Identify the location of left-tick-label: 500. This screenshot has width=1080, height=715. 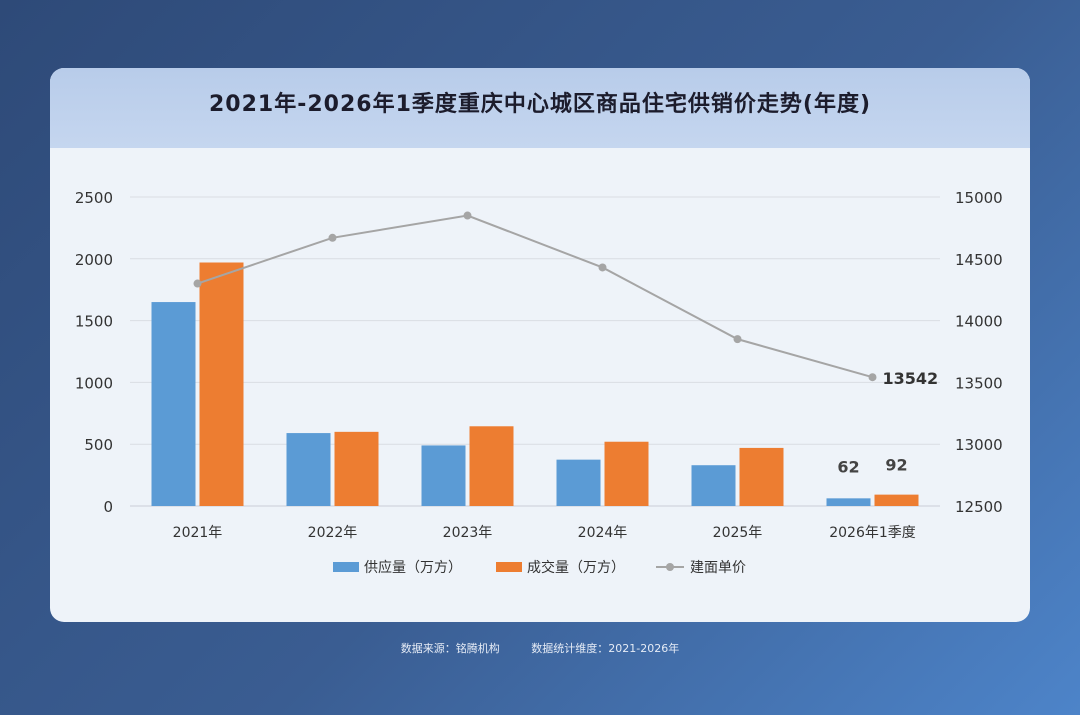
(98, 445).